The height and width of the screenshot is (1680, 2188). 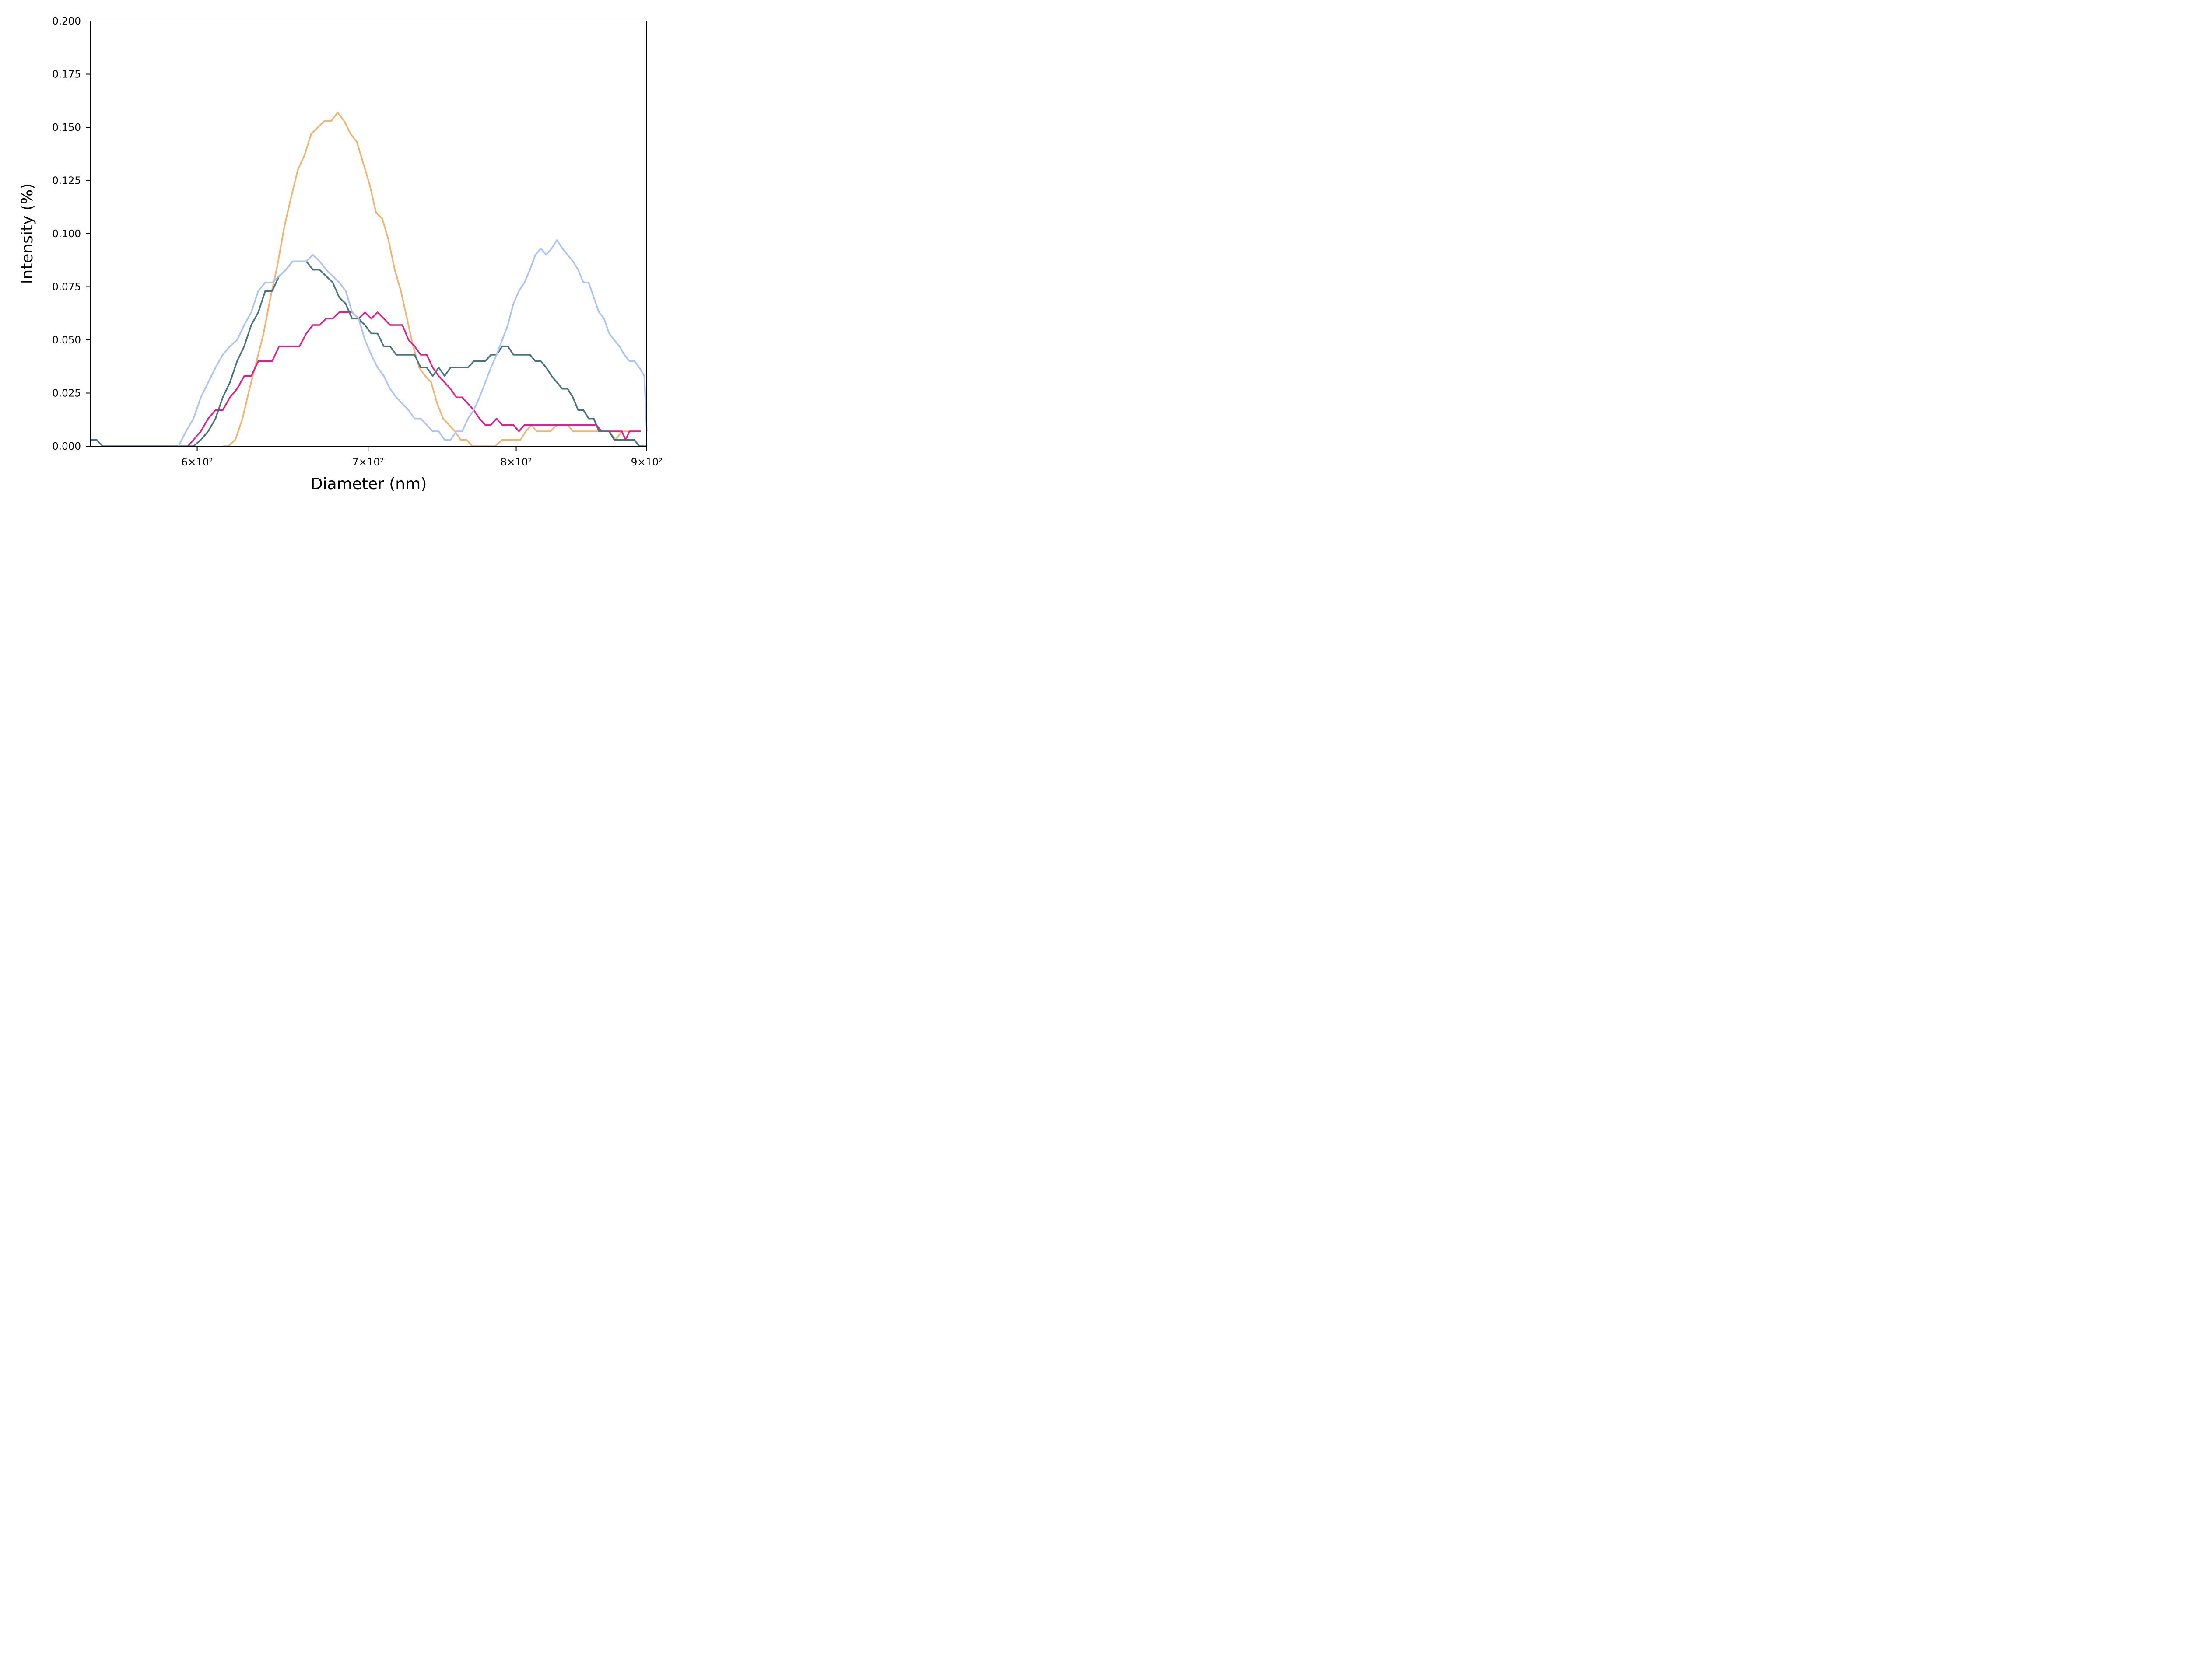 I want to click on plot-frame, so click(x=368, y=234).